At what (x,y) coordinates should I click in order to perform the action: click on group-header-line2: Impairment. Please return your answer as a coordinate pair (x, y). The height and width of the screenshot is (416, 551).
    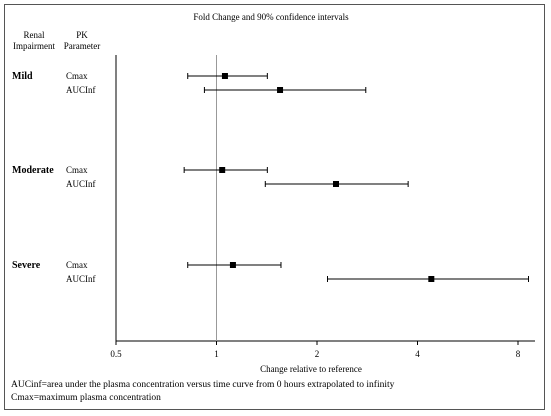
    Looking at the image, I should click on (34, 46).